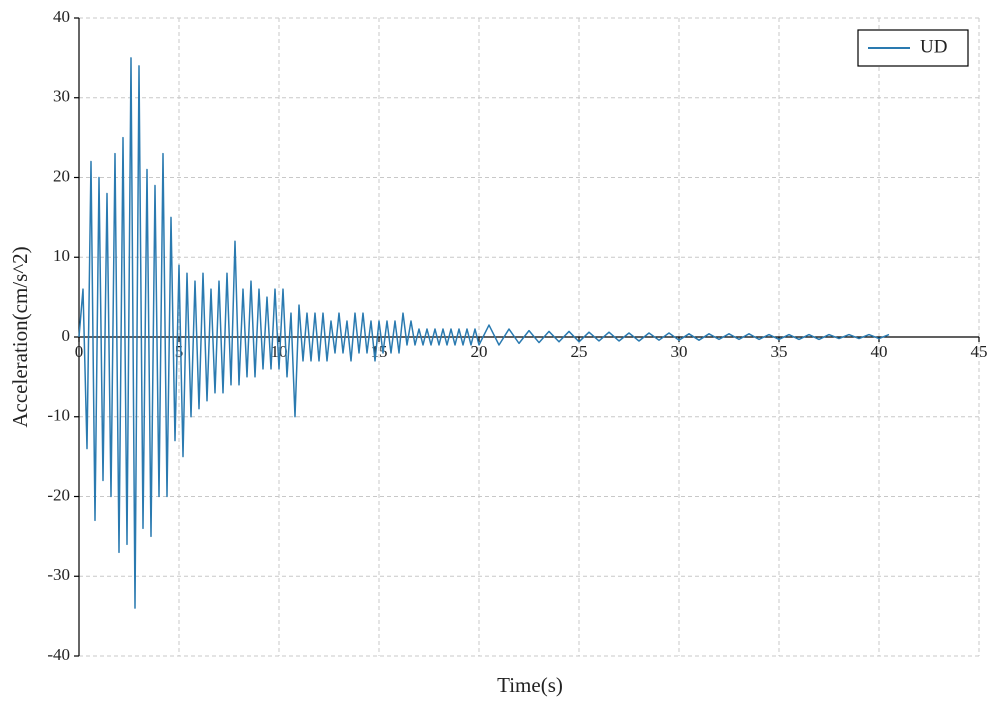 The width and height of the screenshot is (1000, 708). I want to click on y-tick-label: -40, so click(58, 654).